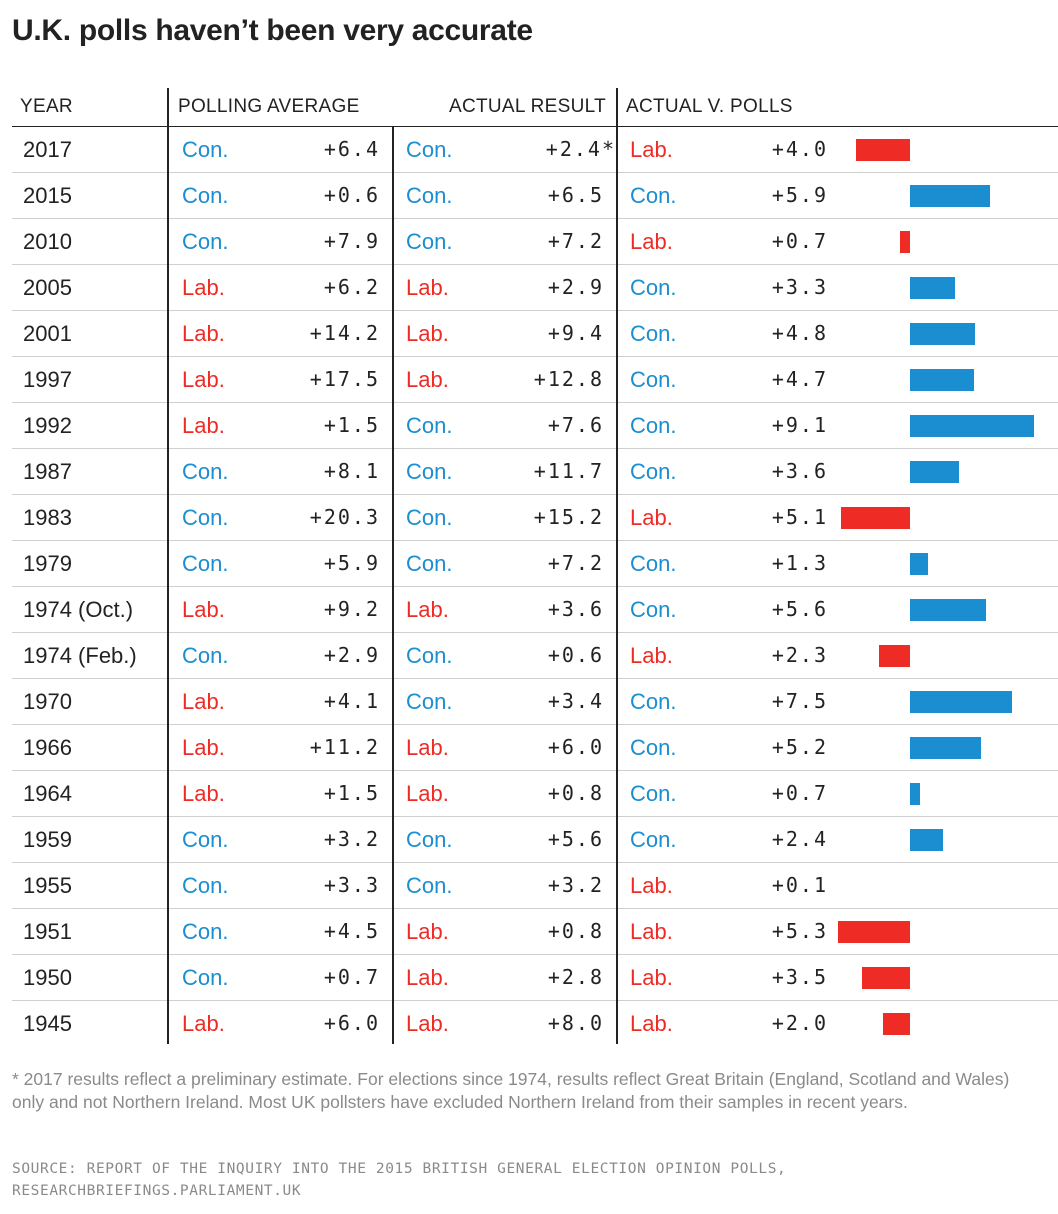  I want to click on year-label: 1955, so click(47, 885).